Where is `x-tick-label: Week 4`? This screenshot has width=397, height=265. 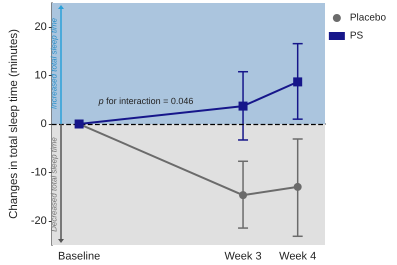 x-tick-label: Week 4 is located at coordinates (297, 256).